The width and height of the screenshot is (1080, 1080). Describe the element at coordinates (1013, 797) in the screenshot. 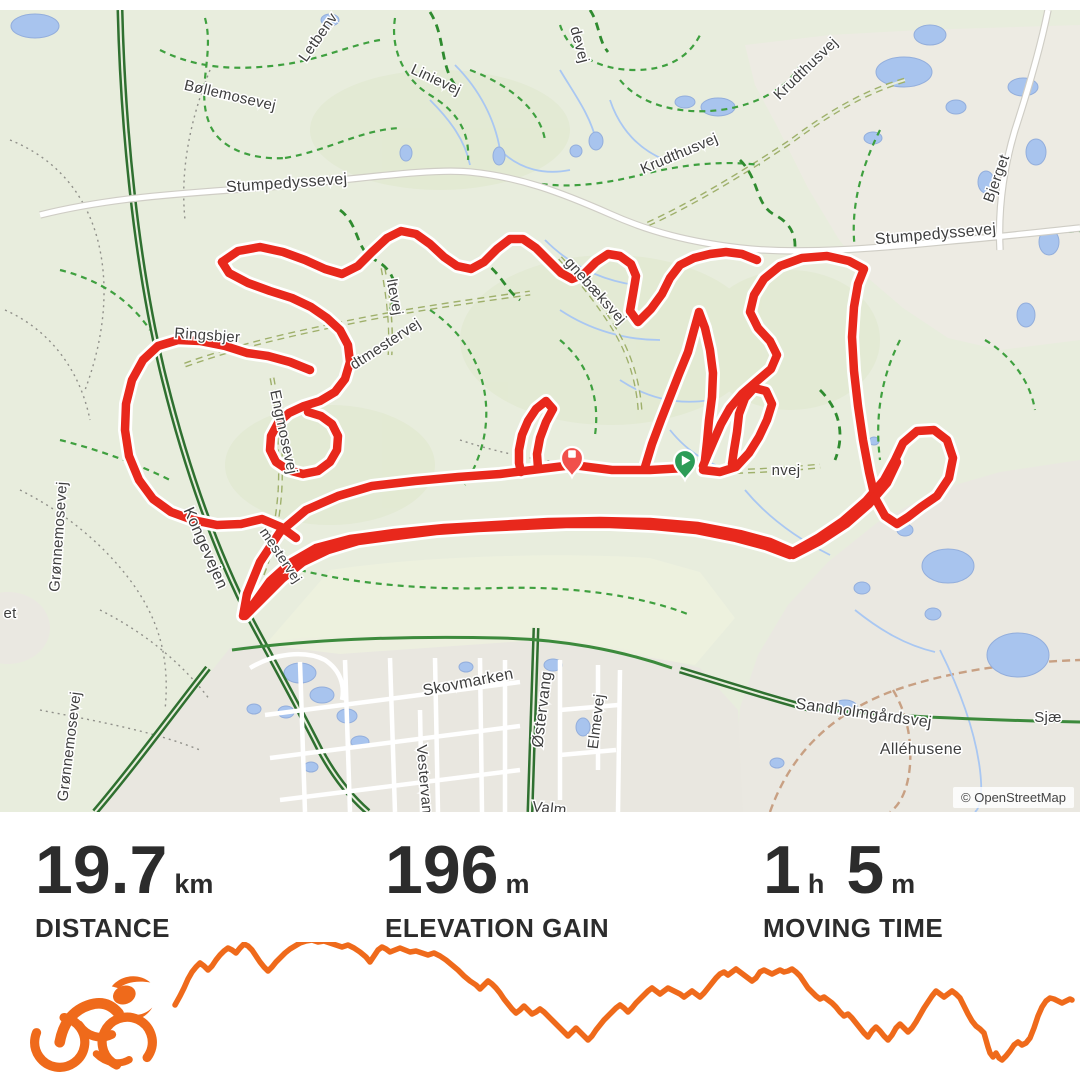

I see `osm-attribution: © OpenStreetMap` at that location.